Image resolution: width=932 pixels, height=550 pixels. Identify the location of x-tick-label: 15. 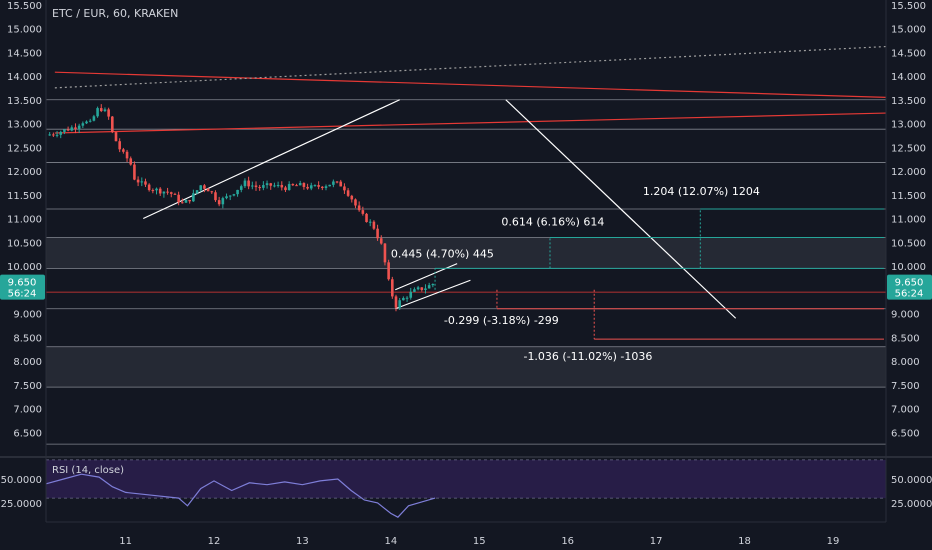
(479, 541).